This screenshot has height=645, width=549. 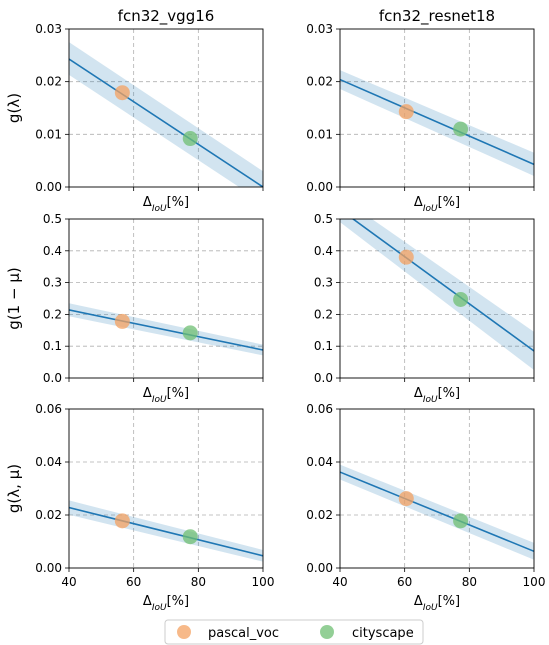 I want to click on subplot-4: 0.0 0.1 0.2 0.3 0.4 0.5 ΔIoU[%], so click(x=424, y=308).